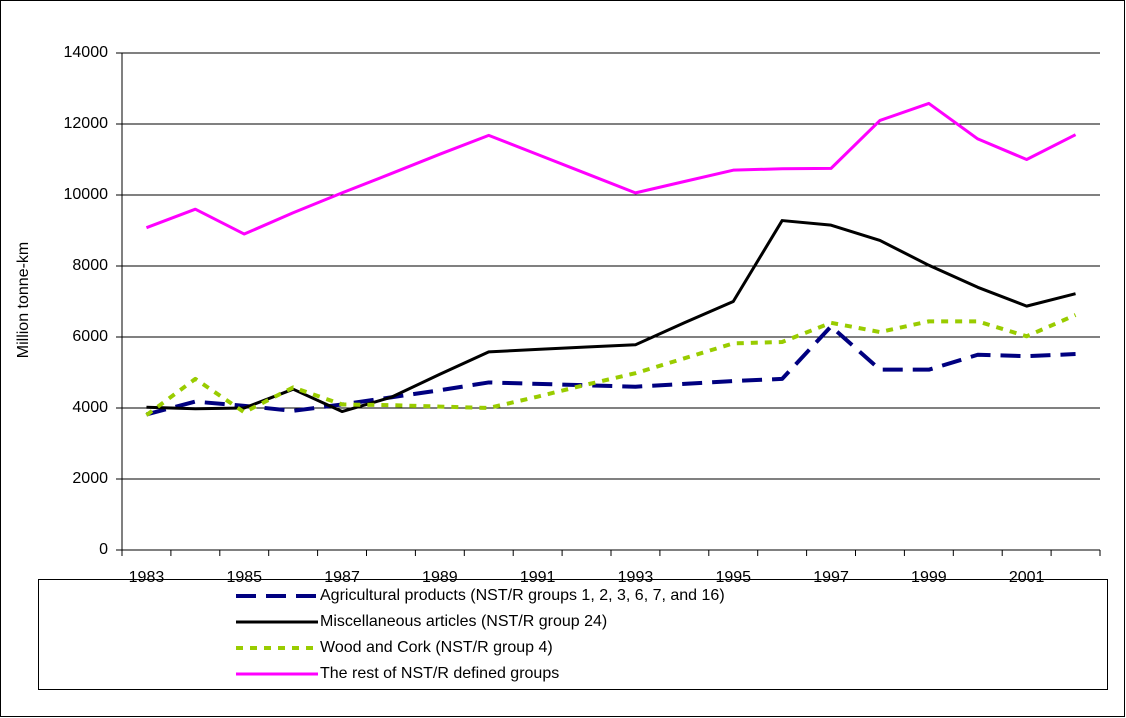 The image size is (1126, 718). Describe the element at coordinates (86, 194) in the screenshot. I see `y-tick-label: 10000` at that location.